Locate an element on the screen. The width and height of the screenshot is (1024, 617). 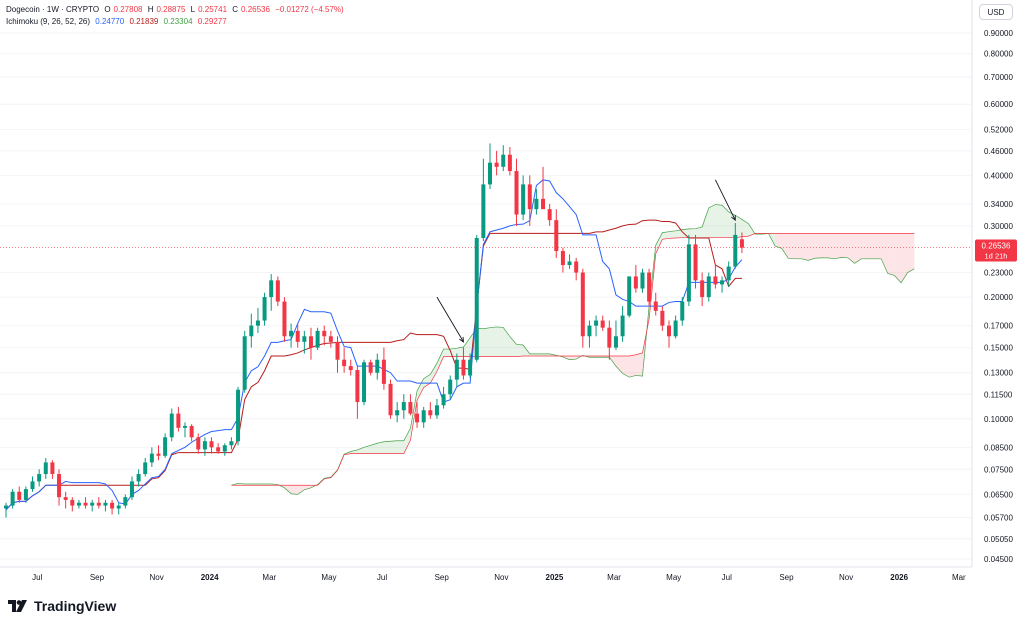
indicator-title: Ichimoku (9, 26, 52, 26) is located at coordinates (48, 21).